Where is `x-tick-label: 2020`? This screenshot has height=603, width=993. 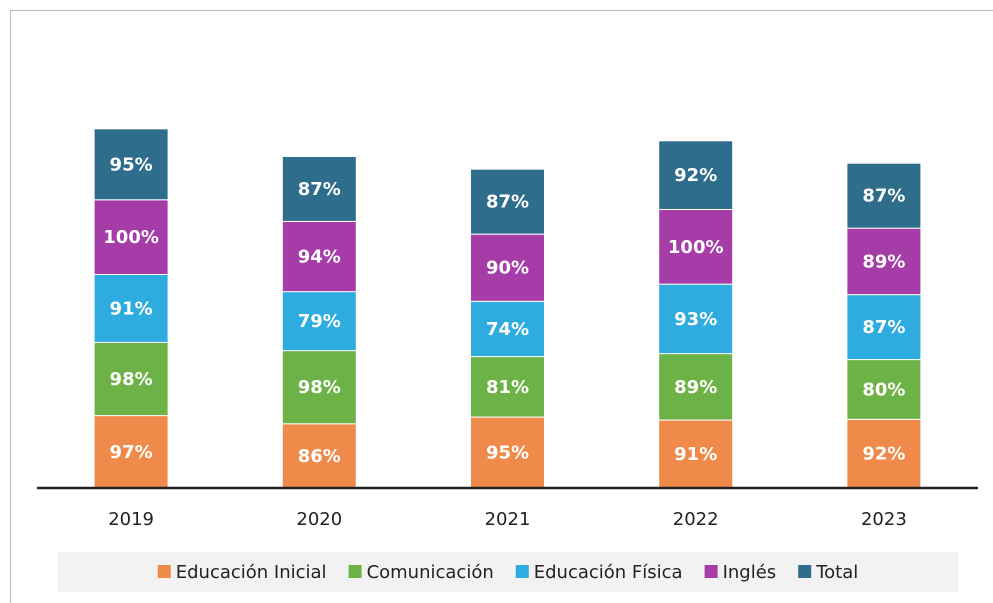 x-tick-label: 2020 is located at coordinates (319, 519).